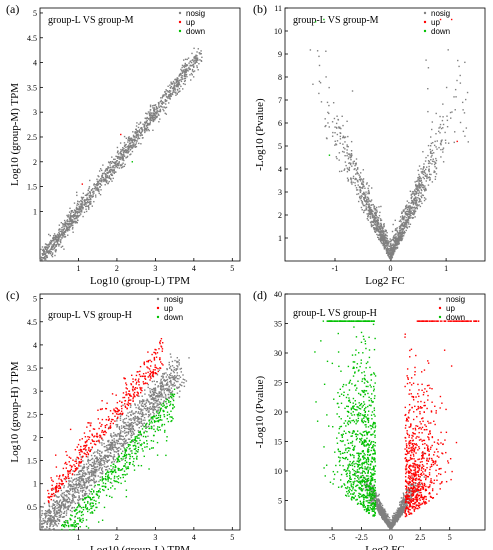 Image resolution: width=493 pixels, height=550 pixels. I want to click on x-axis-label: Log10 (group-L) TPM, so click(140, 281).